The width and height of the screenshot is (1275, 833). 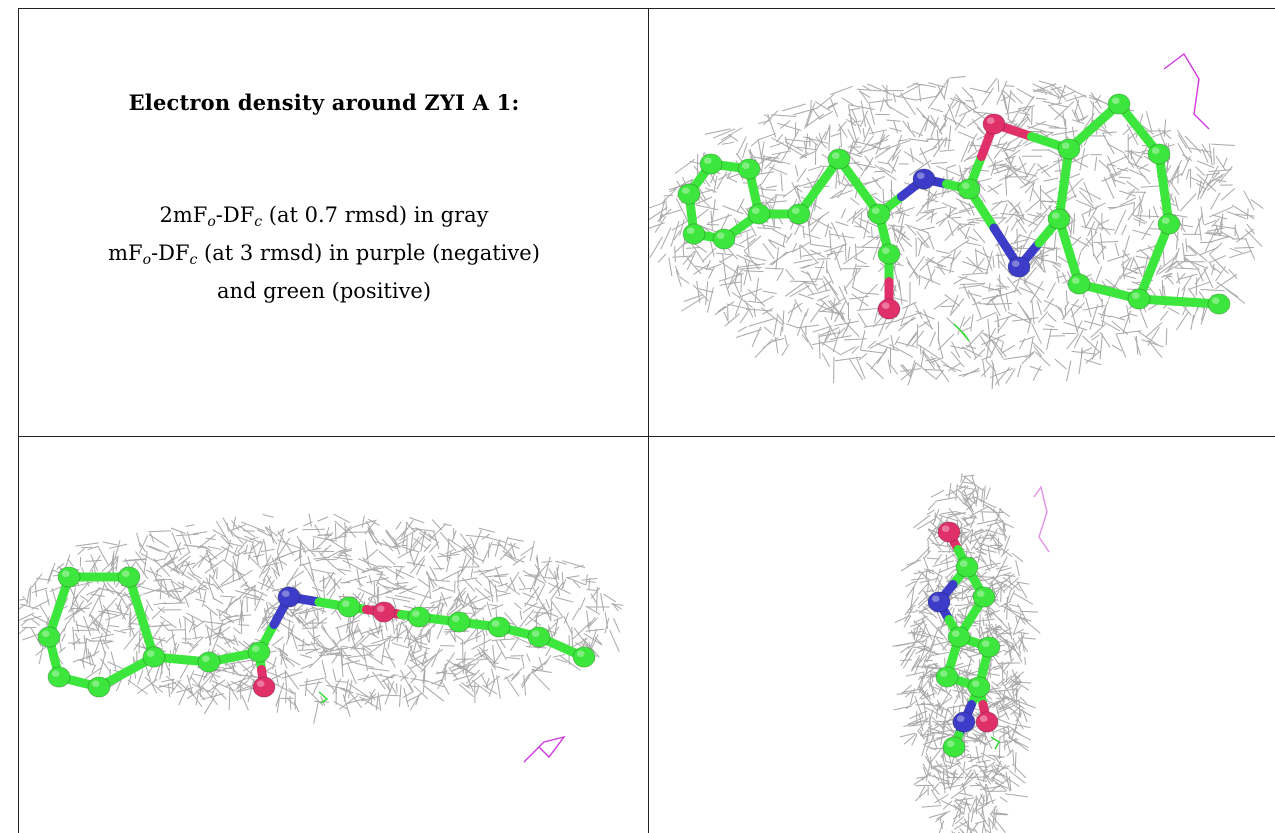 What do you see at coordinates (646, 8) in the screenshot?
I see `table-top-border` at bounding box center [646, 8].